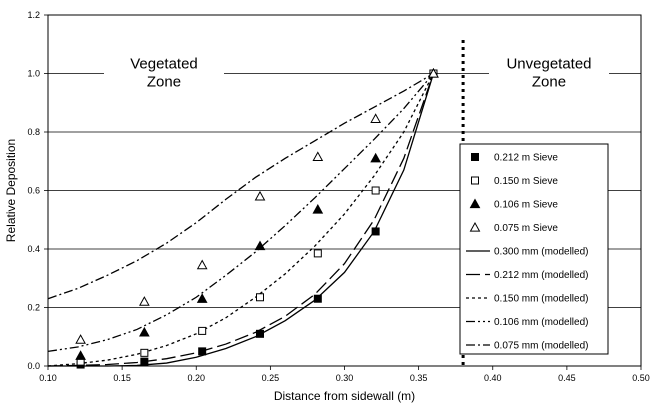 The width and height of the screenshot is (654, 408). Describe the element at coordinates (196, 378) in the screenshot. I see `x-tick-label: 0.20` at that location.